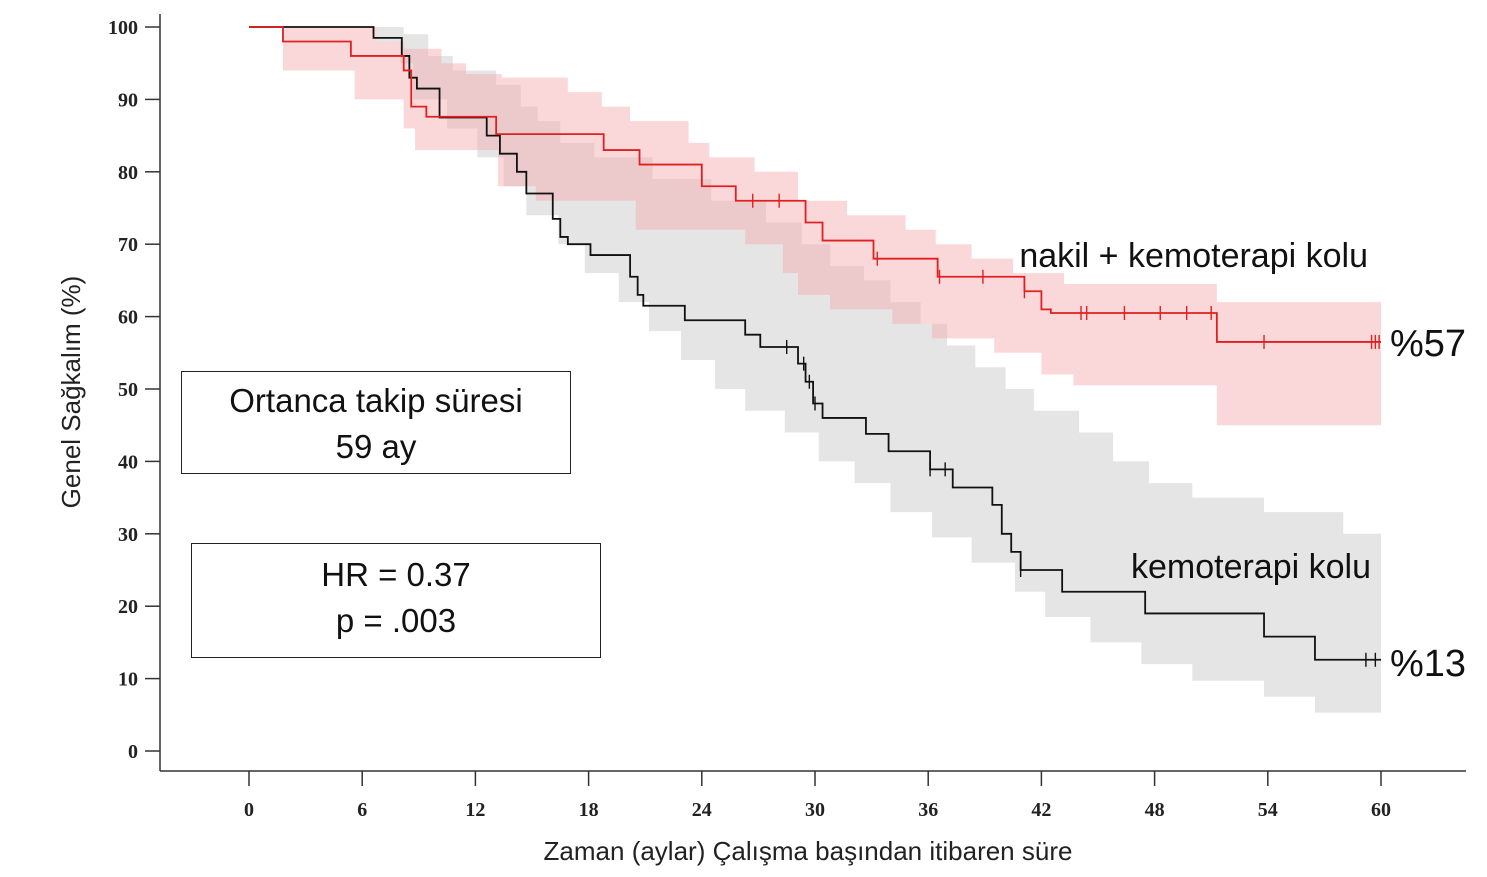 This screenshot has height=877, width=1487. Describe the element at coordinates (1155, 810) in the screenshot. I see `x-tick-label: 48` at that location.